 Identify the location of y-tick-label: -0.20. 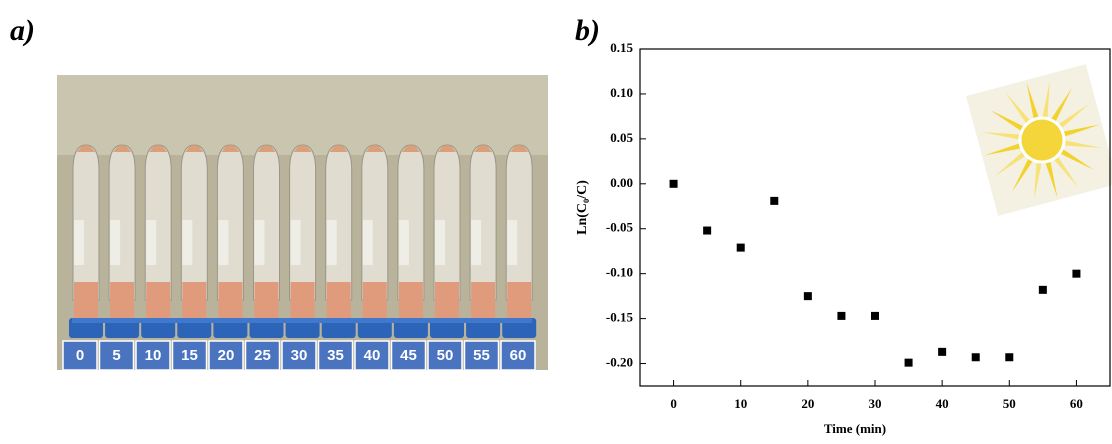
(619, 362).